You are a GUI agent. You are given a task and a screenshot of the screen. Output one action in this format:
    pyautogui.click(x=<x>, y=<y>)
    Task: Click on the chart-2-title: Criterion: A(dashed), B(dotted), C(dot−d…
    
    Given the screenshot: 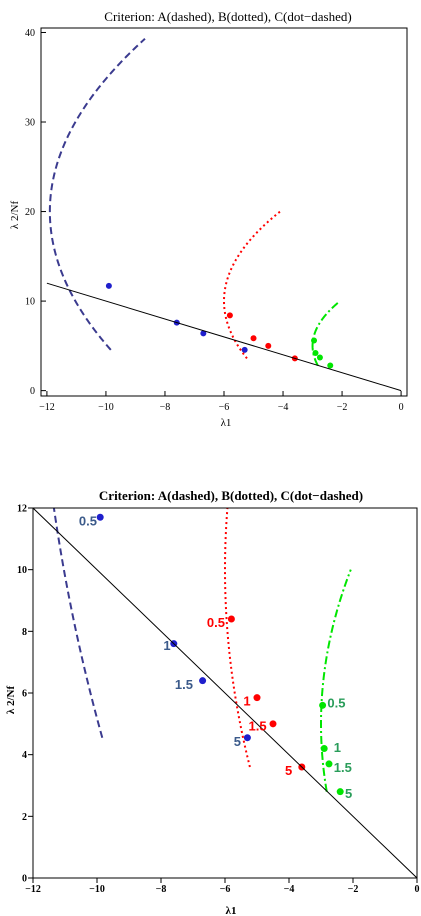 What is the action you would take?
    pyautogui.click(x=231, y=495)
    